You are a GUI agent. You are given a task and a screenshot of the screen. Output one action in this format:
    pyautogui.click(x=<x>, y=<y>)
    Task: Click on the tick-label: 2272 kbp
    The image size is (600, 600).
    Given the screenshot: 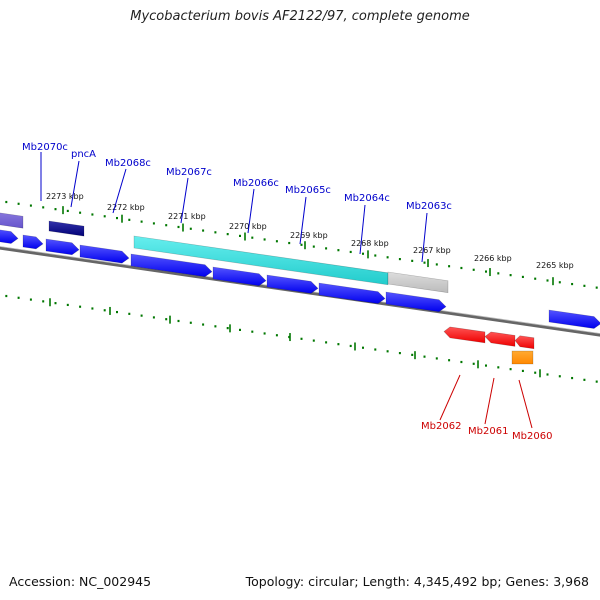 What is the action you would take?
    pyautogui.click(x=126, y=207)
    